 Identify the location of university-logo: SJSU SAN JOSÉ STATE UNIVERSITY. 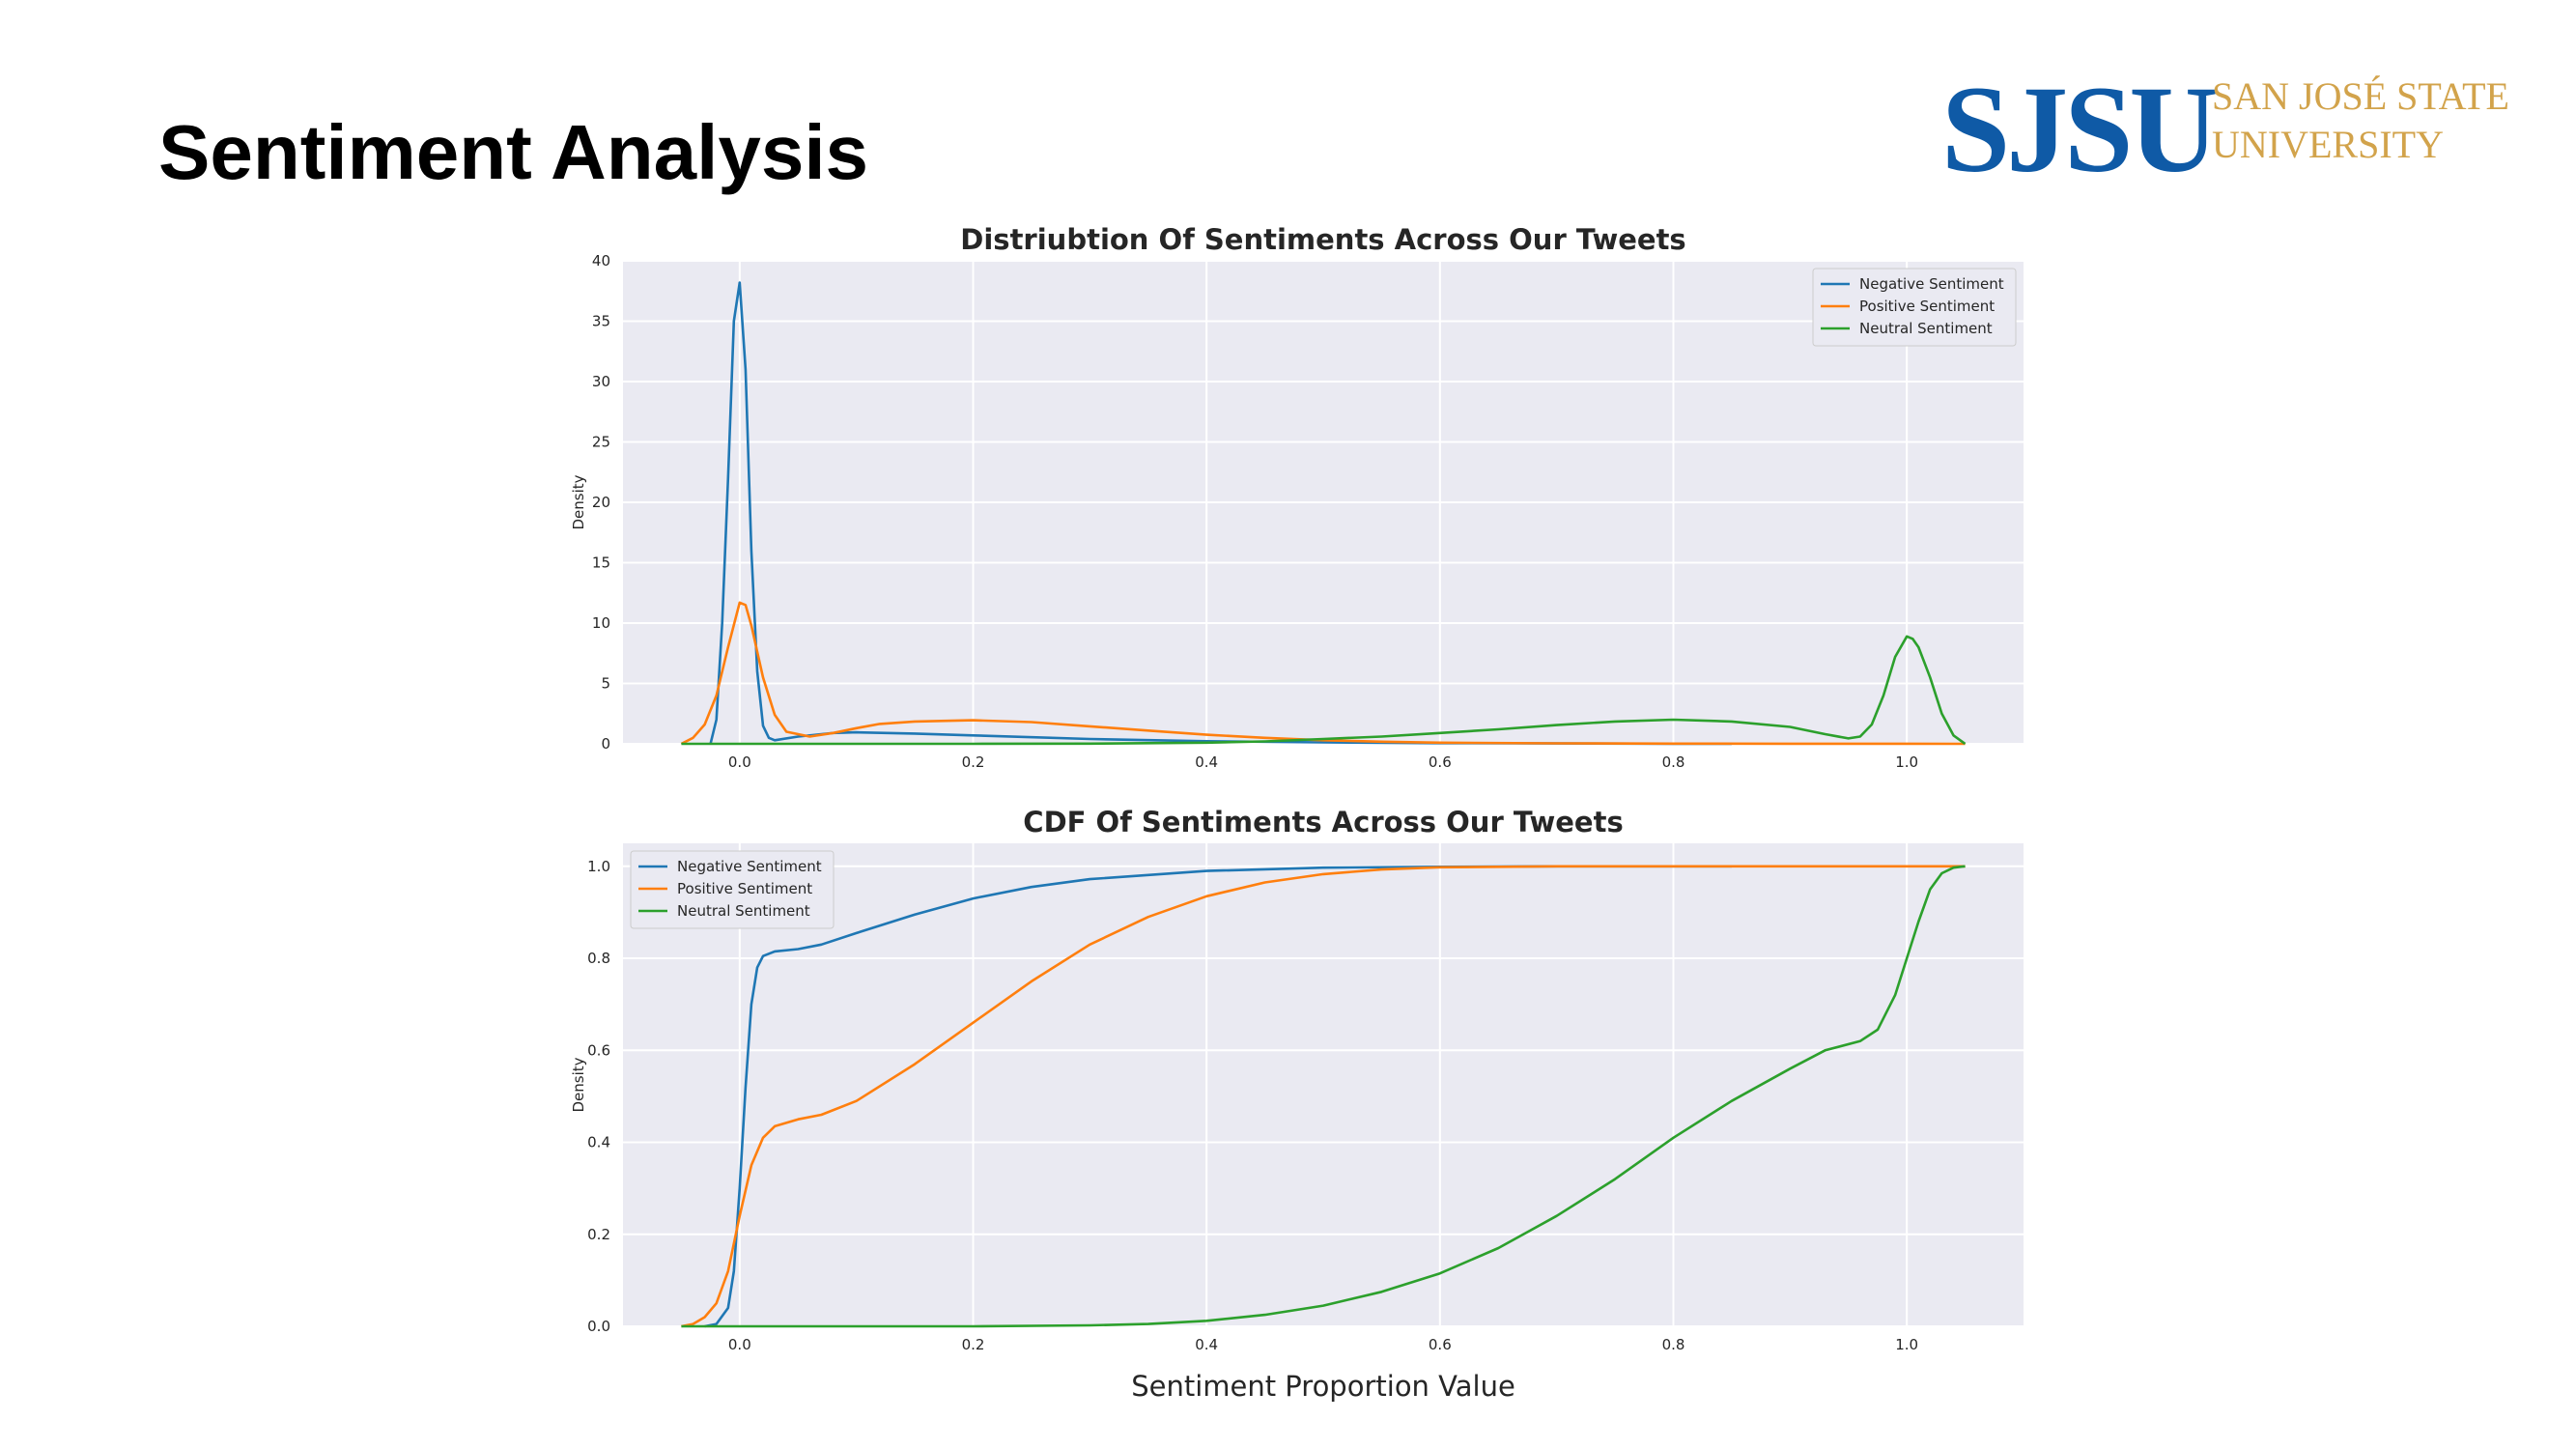
(2231, 130).